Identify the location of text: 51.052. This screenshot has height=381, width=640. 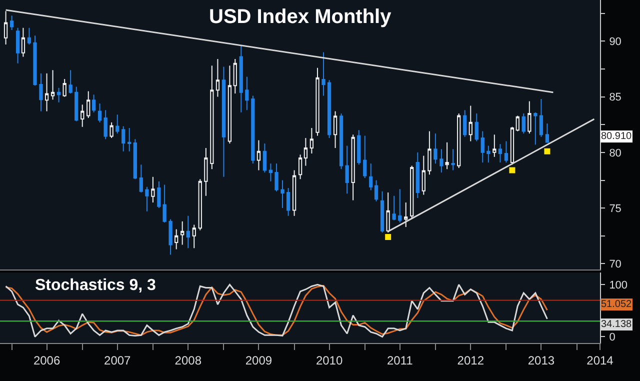
(616, 304).